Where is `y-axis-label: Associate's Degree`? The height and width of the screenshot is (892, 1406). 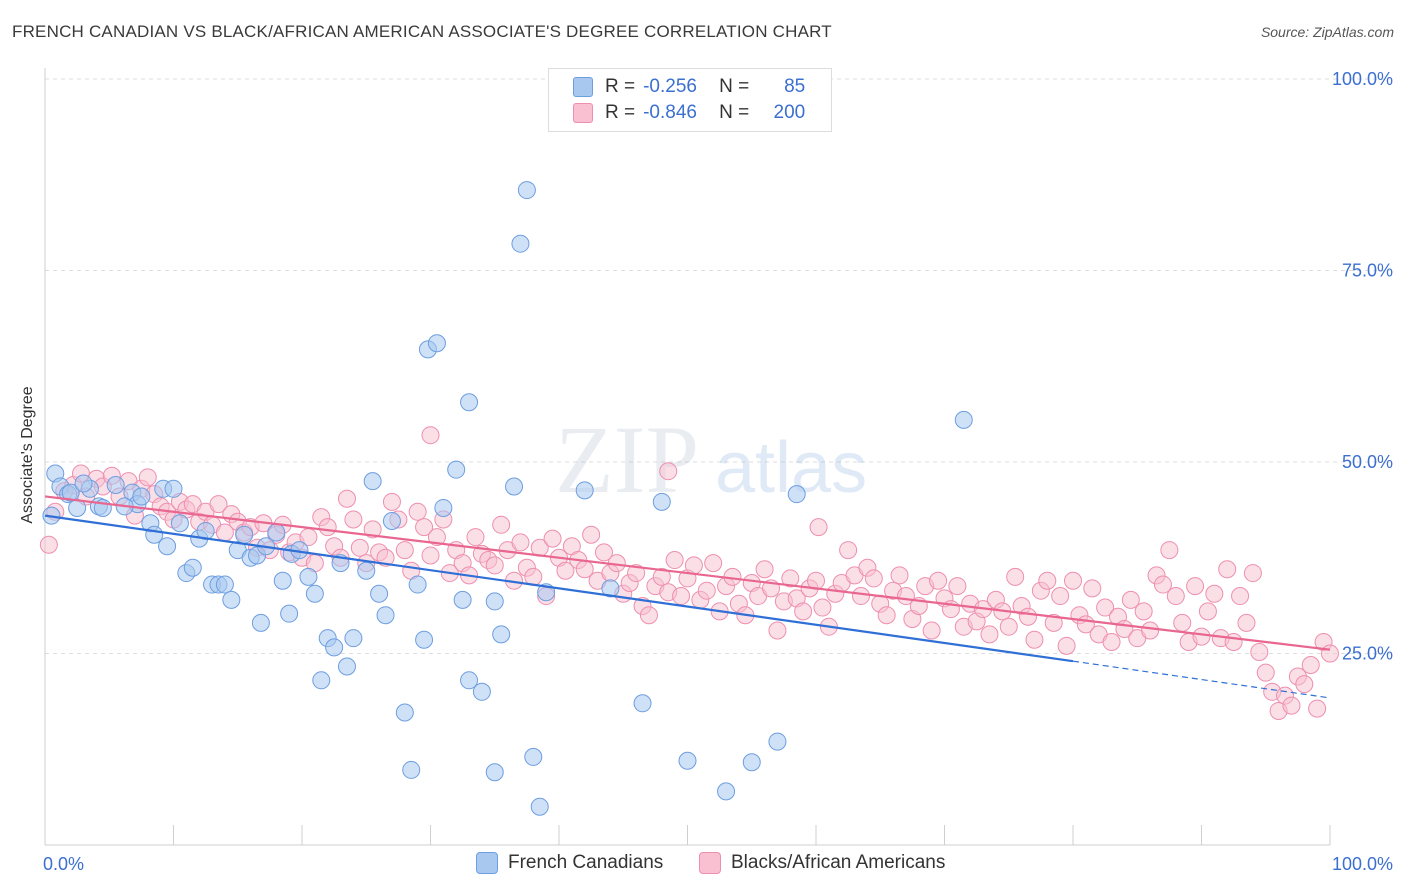 y-axis-label: Associate's Degree is located at coordinates (27, 455).